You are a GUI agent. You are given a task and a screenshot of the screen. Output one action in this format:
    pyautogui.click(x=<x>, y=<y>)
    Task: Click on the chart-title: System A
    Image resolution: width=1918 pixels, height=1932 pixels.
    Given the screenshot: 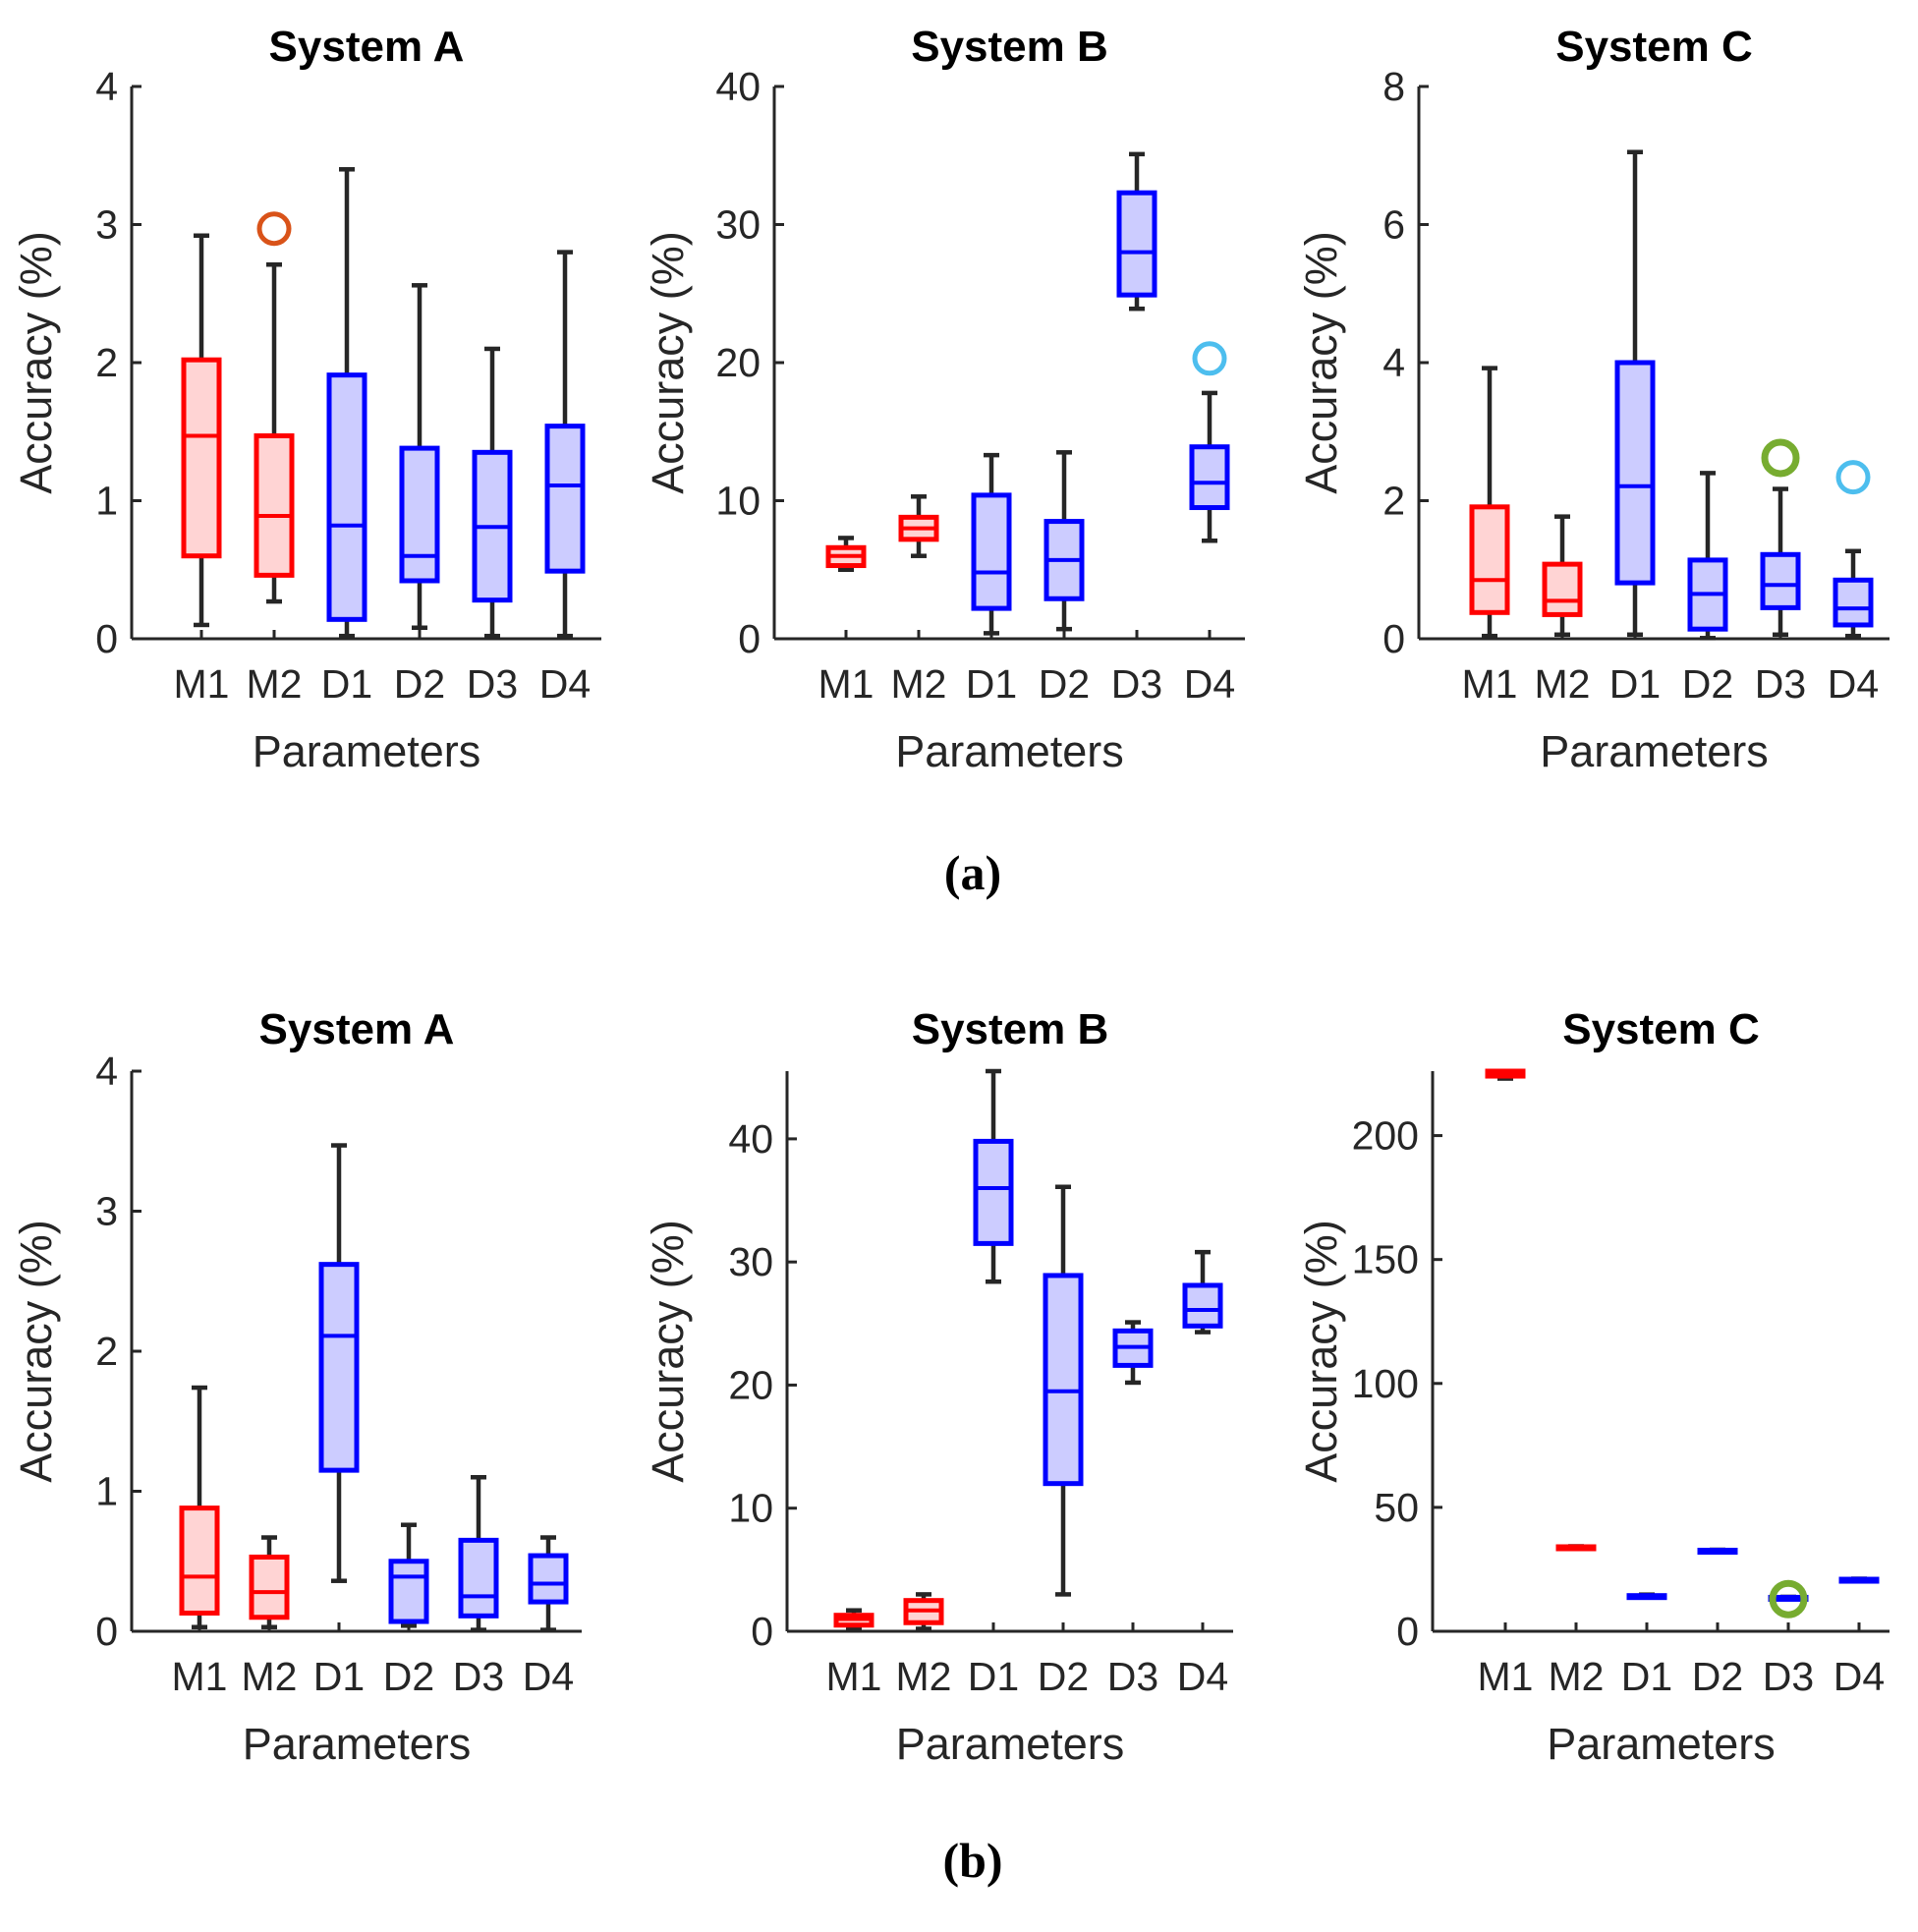 What is the action you would take?
    pyautogui.click(x=357, y=1029)
    